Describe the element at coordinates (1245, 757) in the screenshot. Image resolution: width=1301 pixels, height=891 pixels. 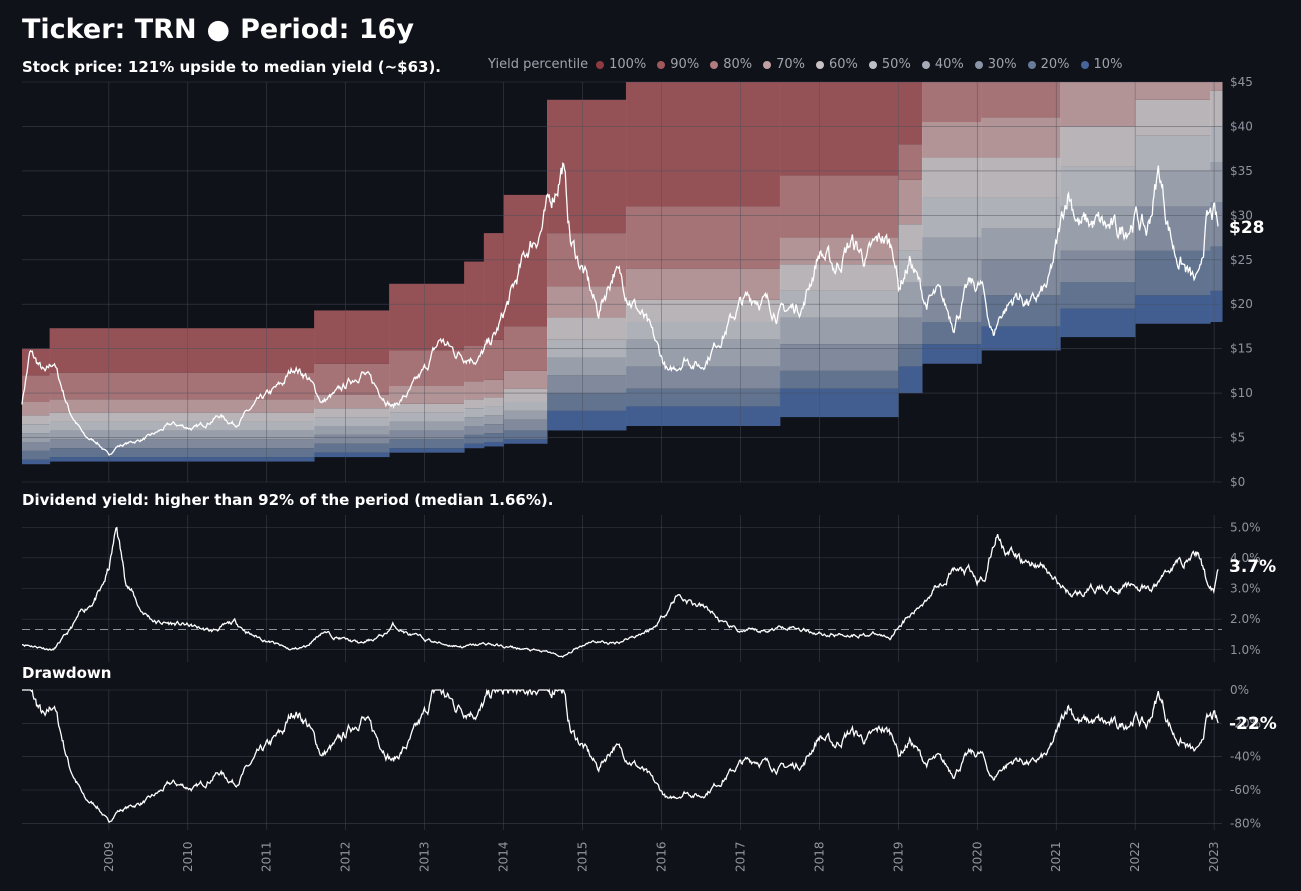
I see `y-tick-label: -40%` at that location.